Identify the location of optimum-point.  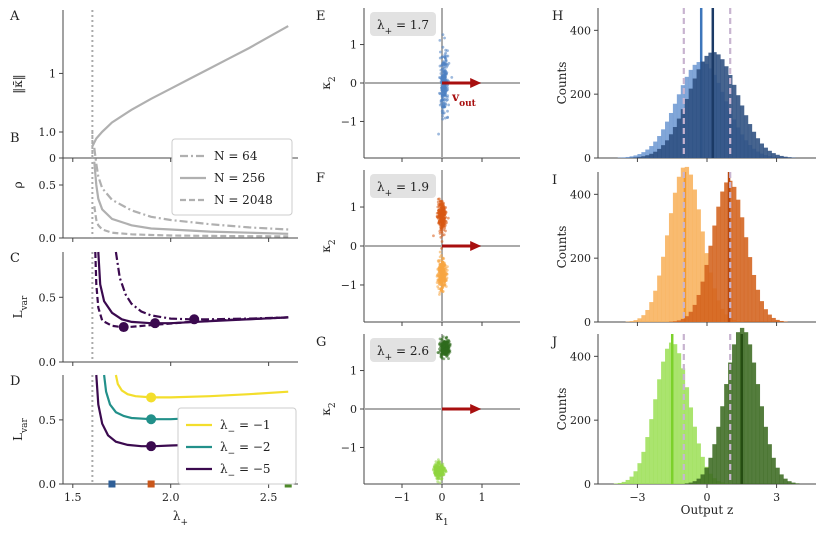
(151, 419).